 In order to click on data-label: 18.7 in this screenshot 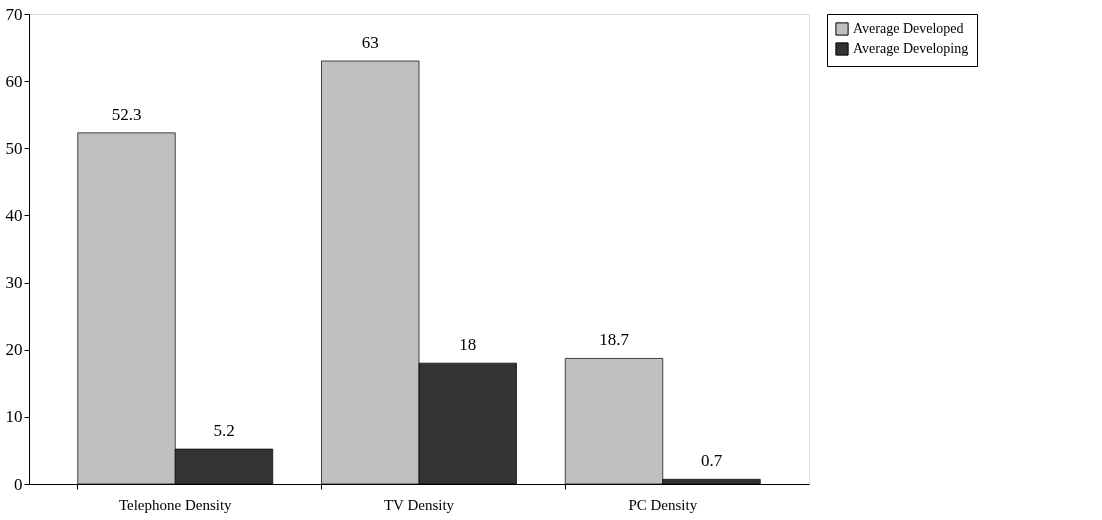, I will do `click(614, 340)`.